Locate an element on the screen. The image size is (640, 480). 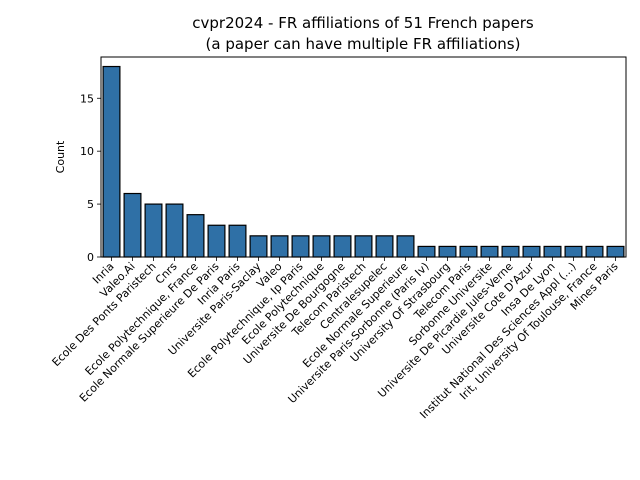
y-ticks-group: 0 5 10 15 is located at coordinates (90, 178).